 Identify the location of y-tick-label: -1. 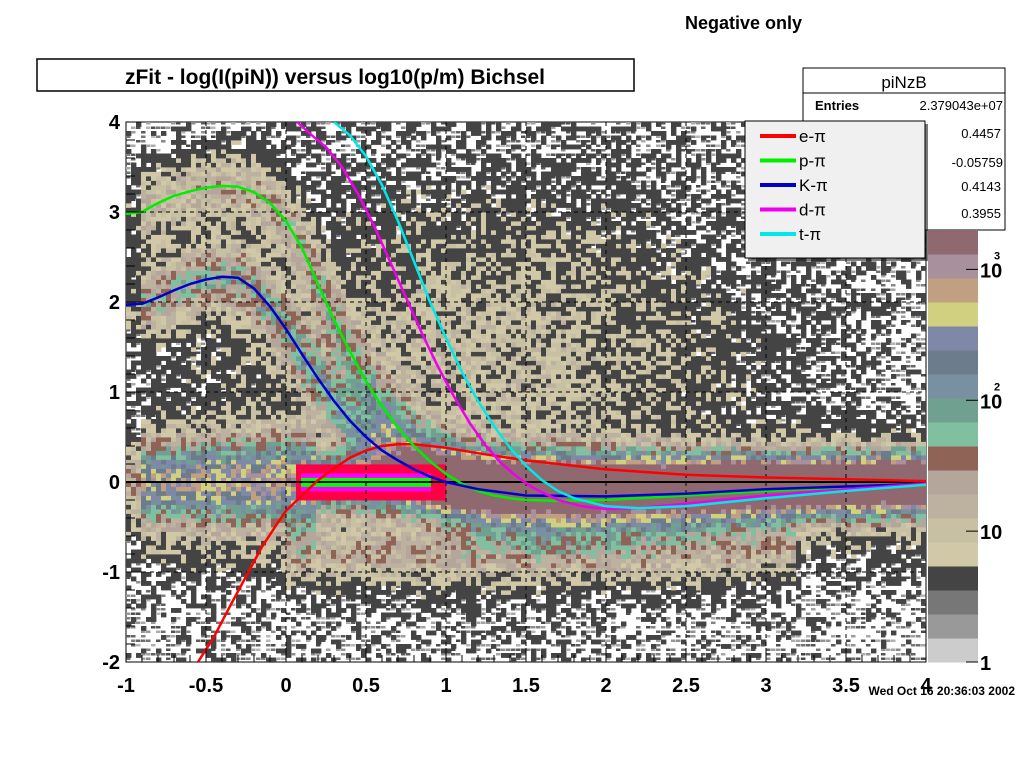
(111, 573).